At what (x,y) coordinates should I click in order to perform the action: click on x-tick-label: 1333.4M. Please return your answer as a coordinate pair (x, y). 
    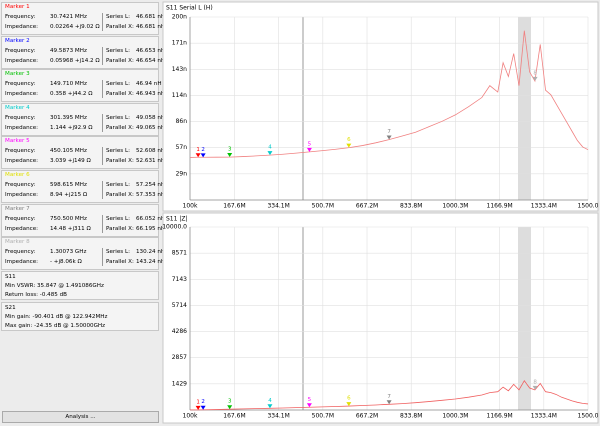
    Looking at the image, I should click on (544, 416).